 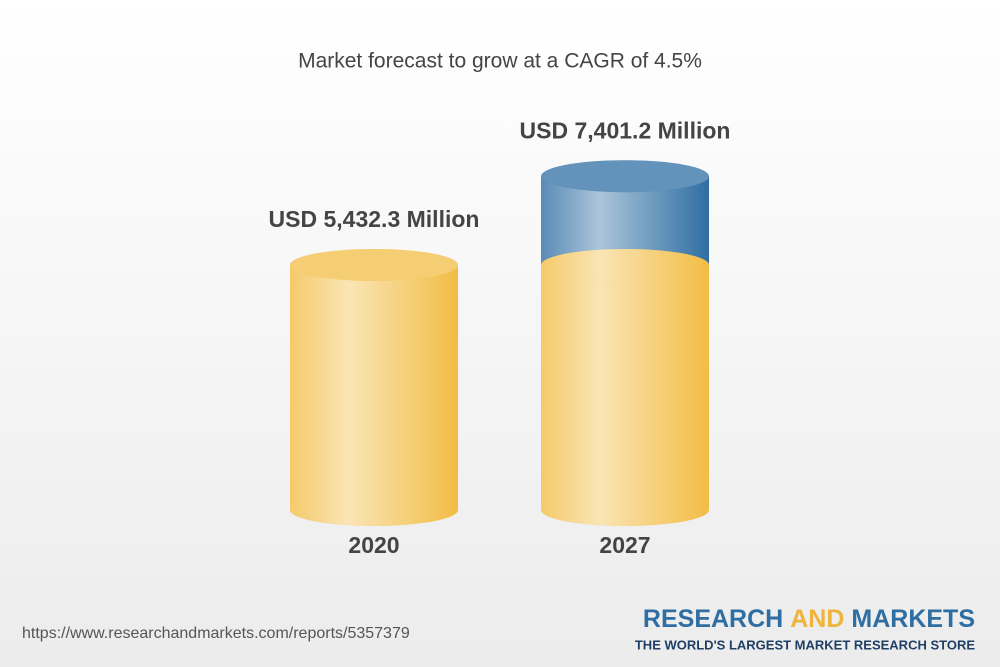 I want to click on segment-edge-shine, so click(x=625, y=265).